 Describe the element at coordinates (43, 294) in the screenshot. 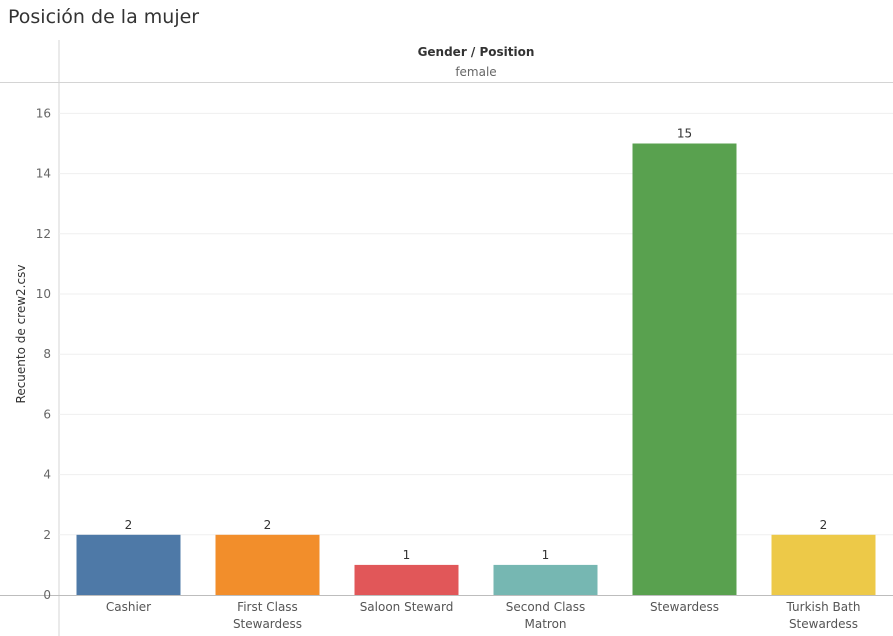

I see `y-tick-label: 10` at that location.